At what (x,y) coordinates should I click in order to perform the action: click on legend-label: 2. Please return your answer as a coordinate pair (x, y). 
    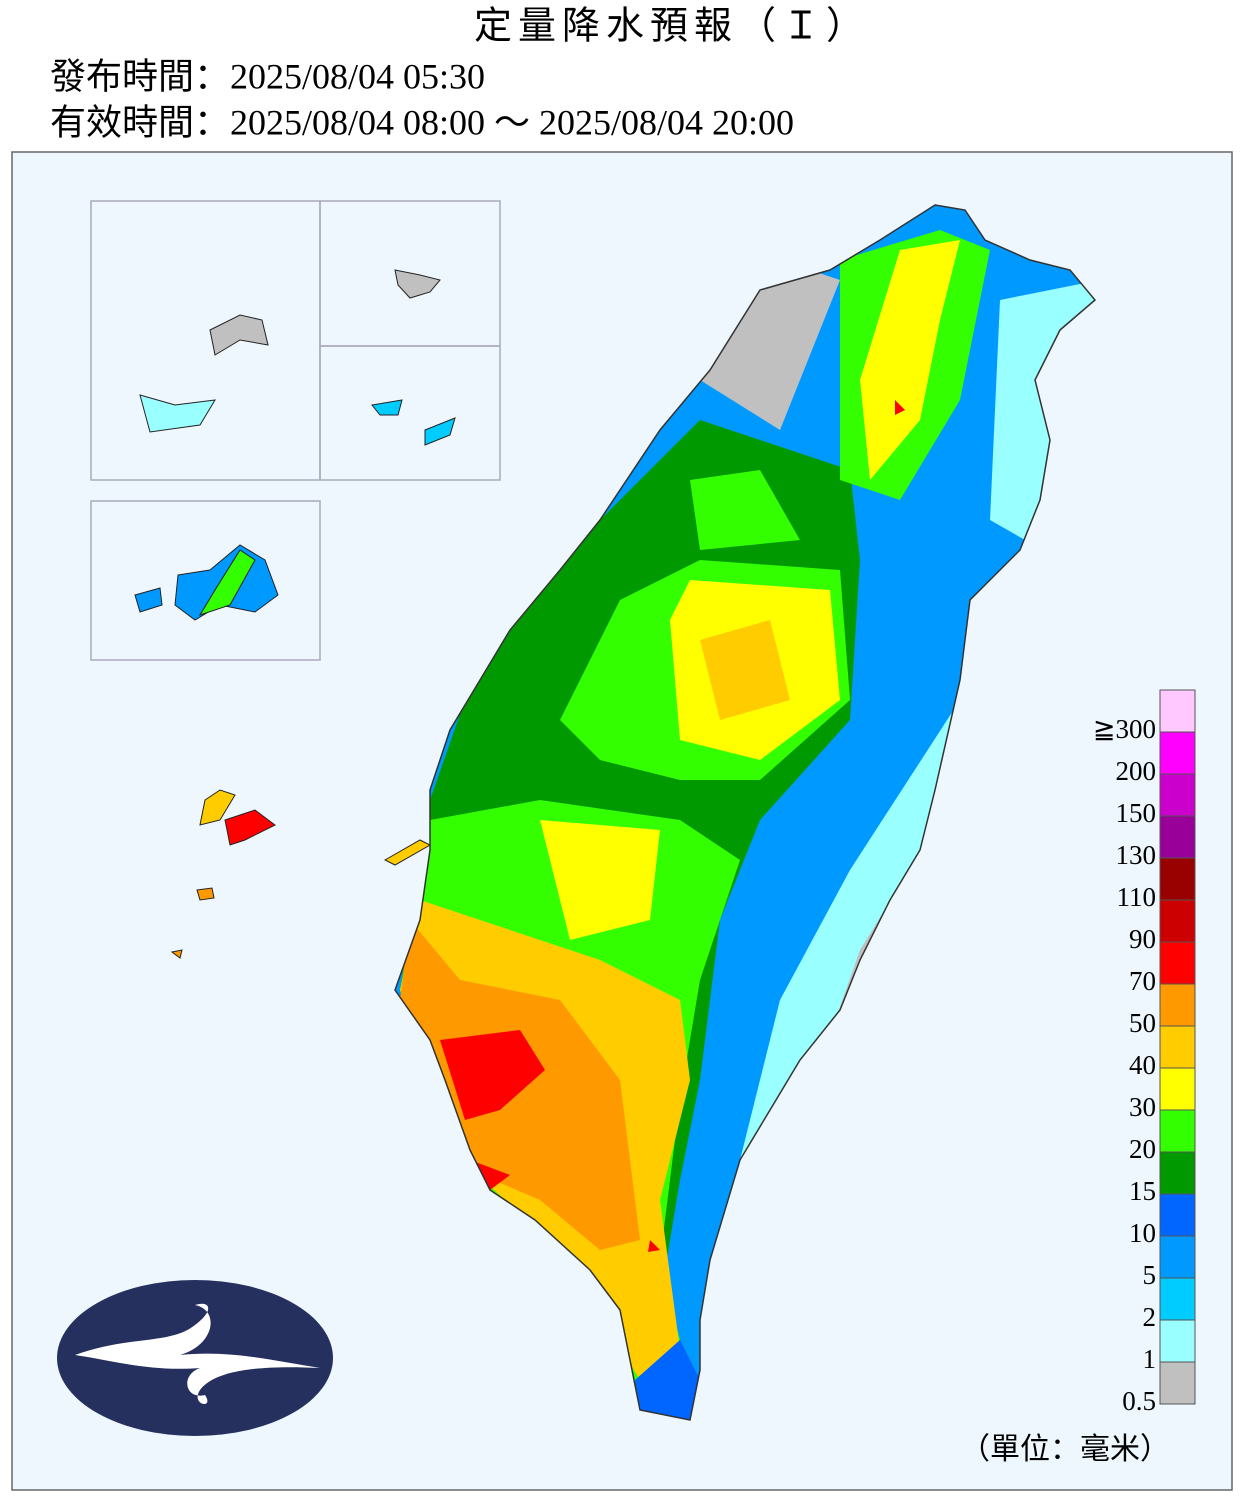
    Looking at the image, I should click on (1150, 1317).